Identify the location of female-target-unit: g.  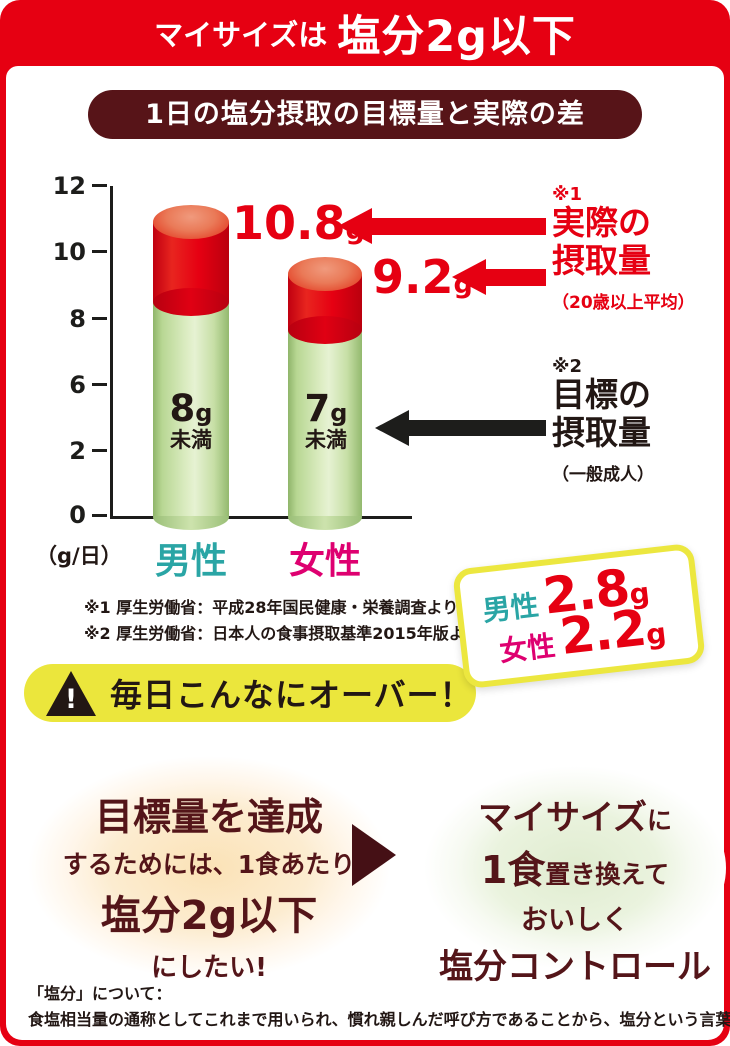
(339, 413).